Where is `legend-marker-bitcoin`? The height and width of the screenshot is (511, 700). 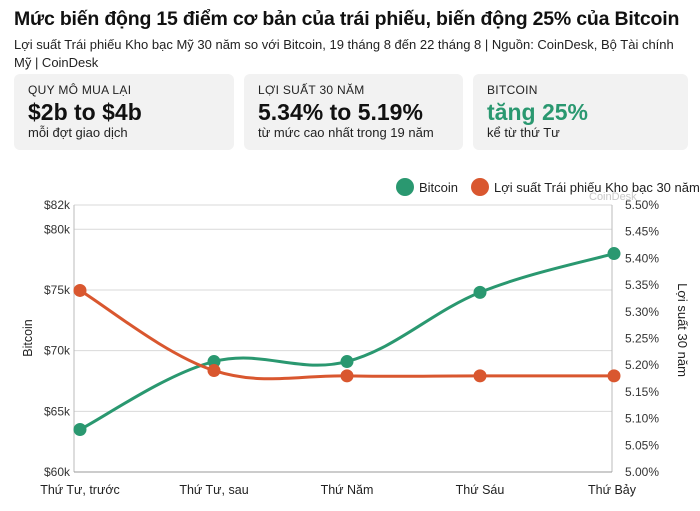 legend-marker-bitcoin is located at coordinates (405, 187).